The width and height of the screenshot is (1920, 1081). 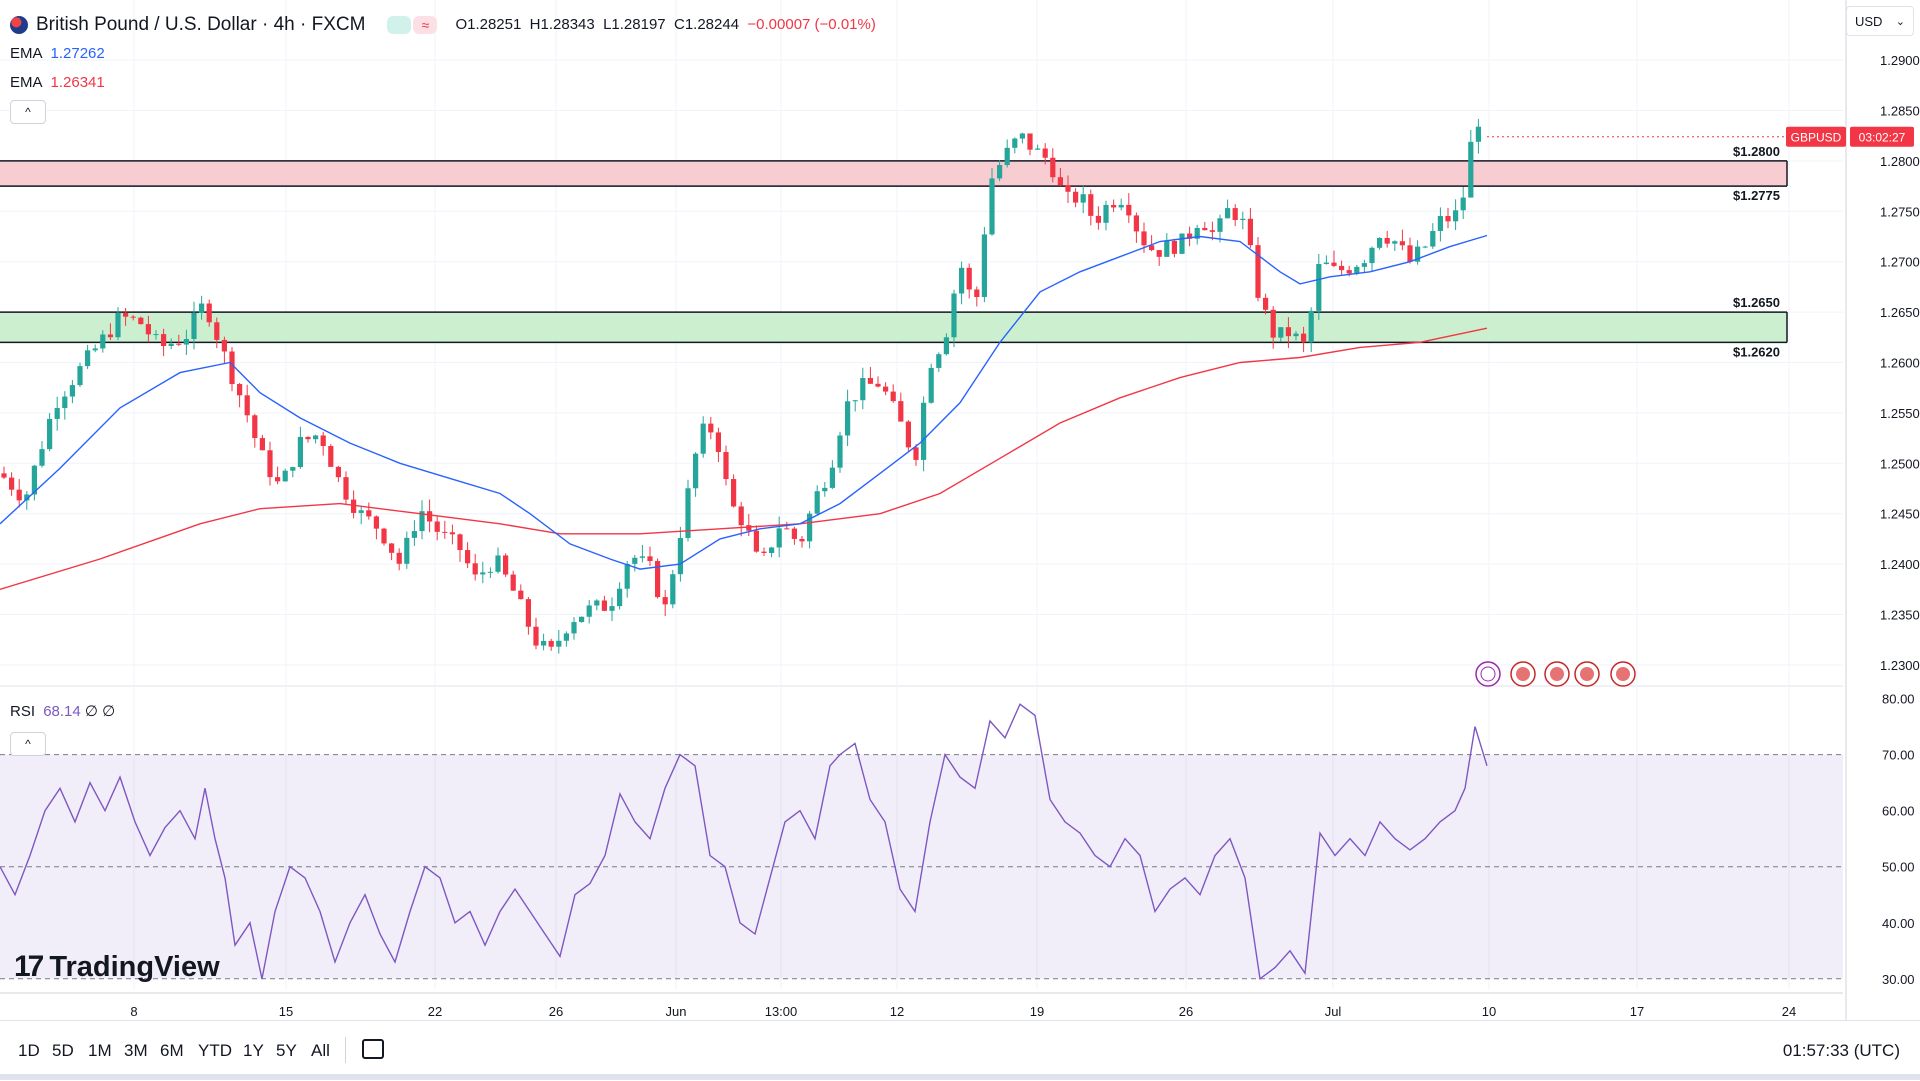 What do you see at coordinates (320, 1050) in the screenshot?
I see `period-all: All` at bounding box center [320, 1050].